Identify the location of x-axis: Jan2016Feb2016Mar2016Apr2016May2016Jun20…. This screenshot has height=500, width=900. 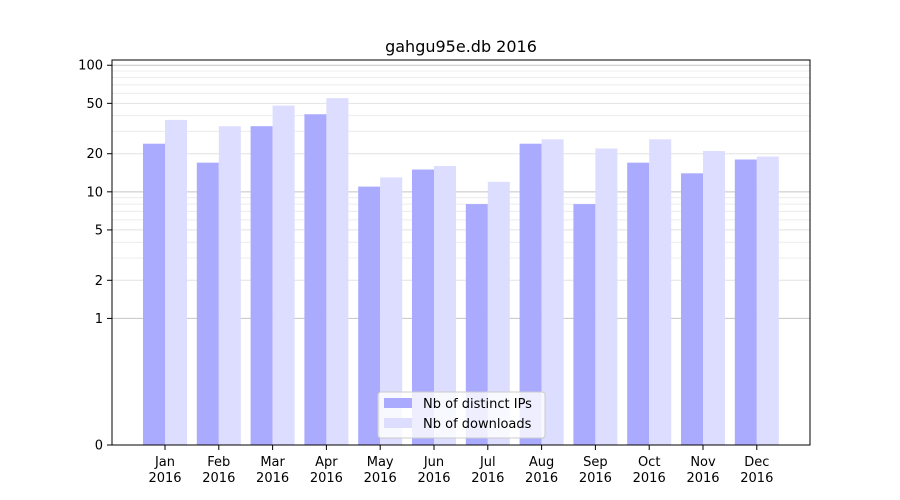
(460, 465).